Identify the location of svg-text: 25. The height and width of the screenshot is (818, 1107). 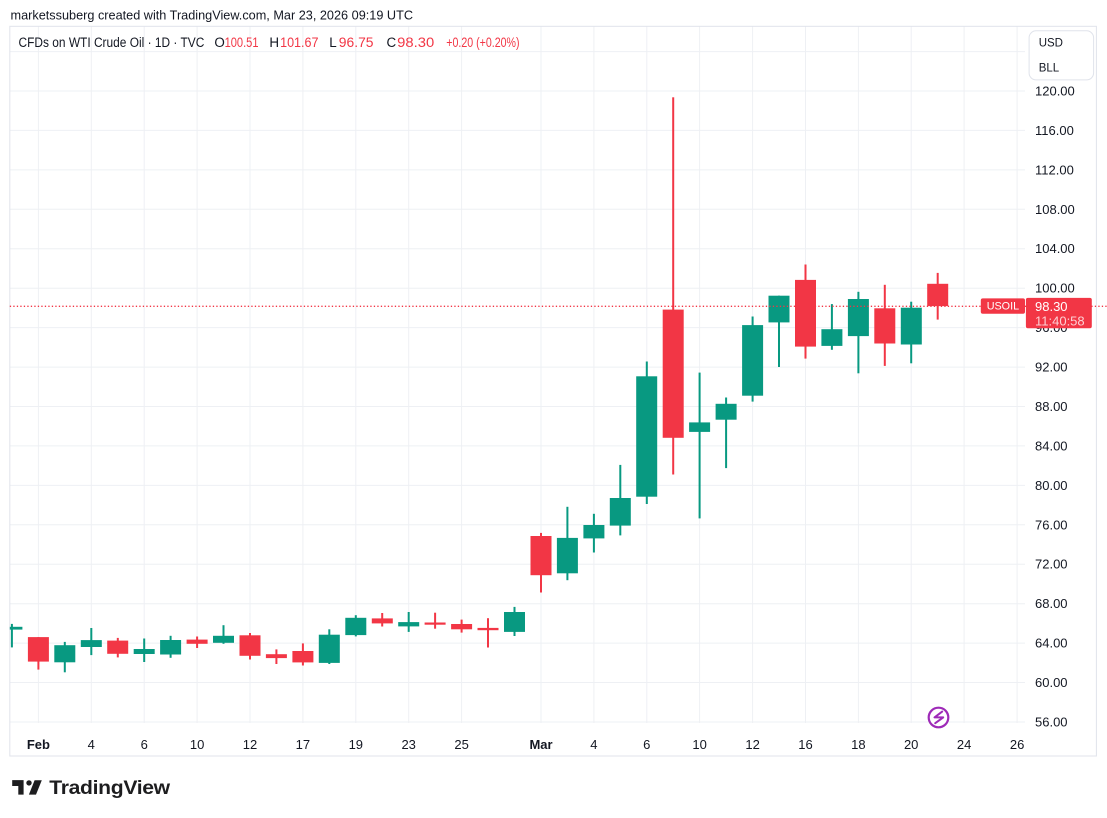
(461, 744).